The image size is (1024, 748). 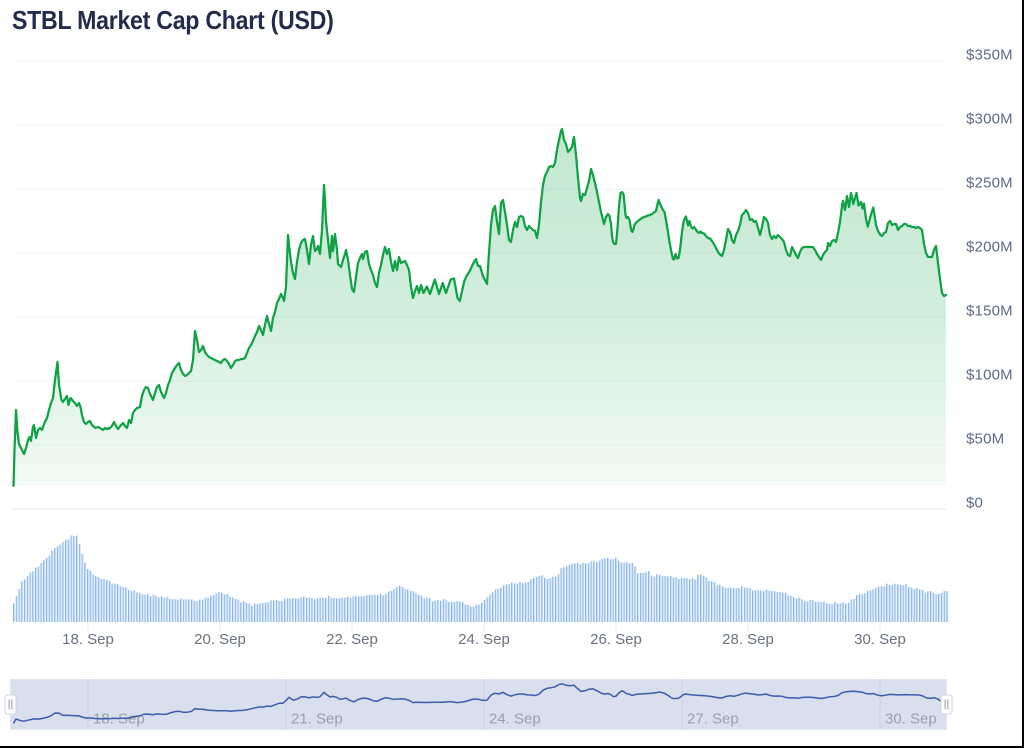 I want to click on svg-text: 20. Sep, so click(x=220, y=639).